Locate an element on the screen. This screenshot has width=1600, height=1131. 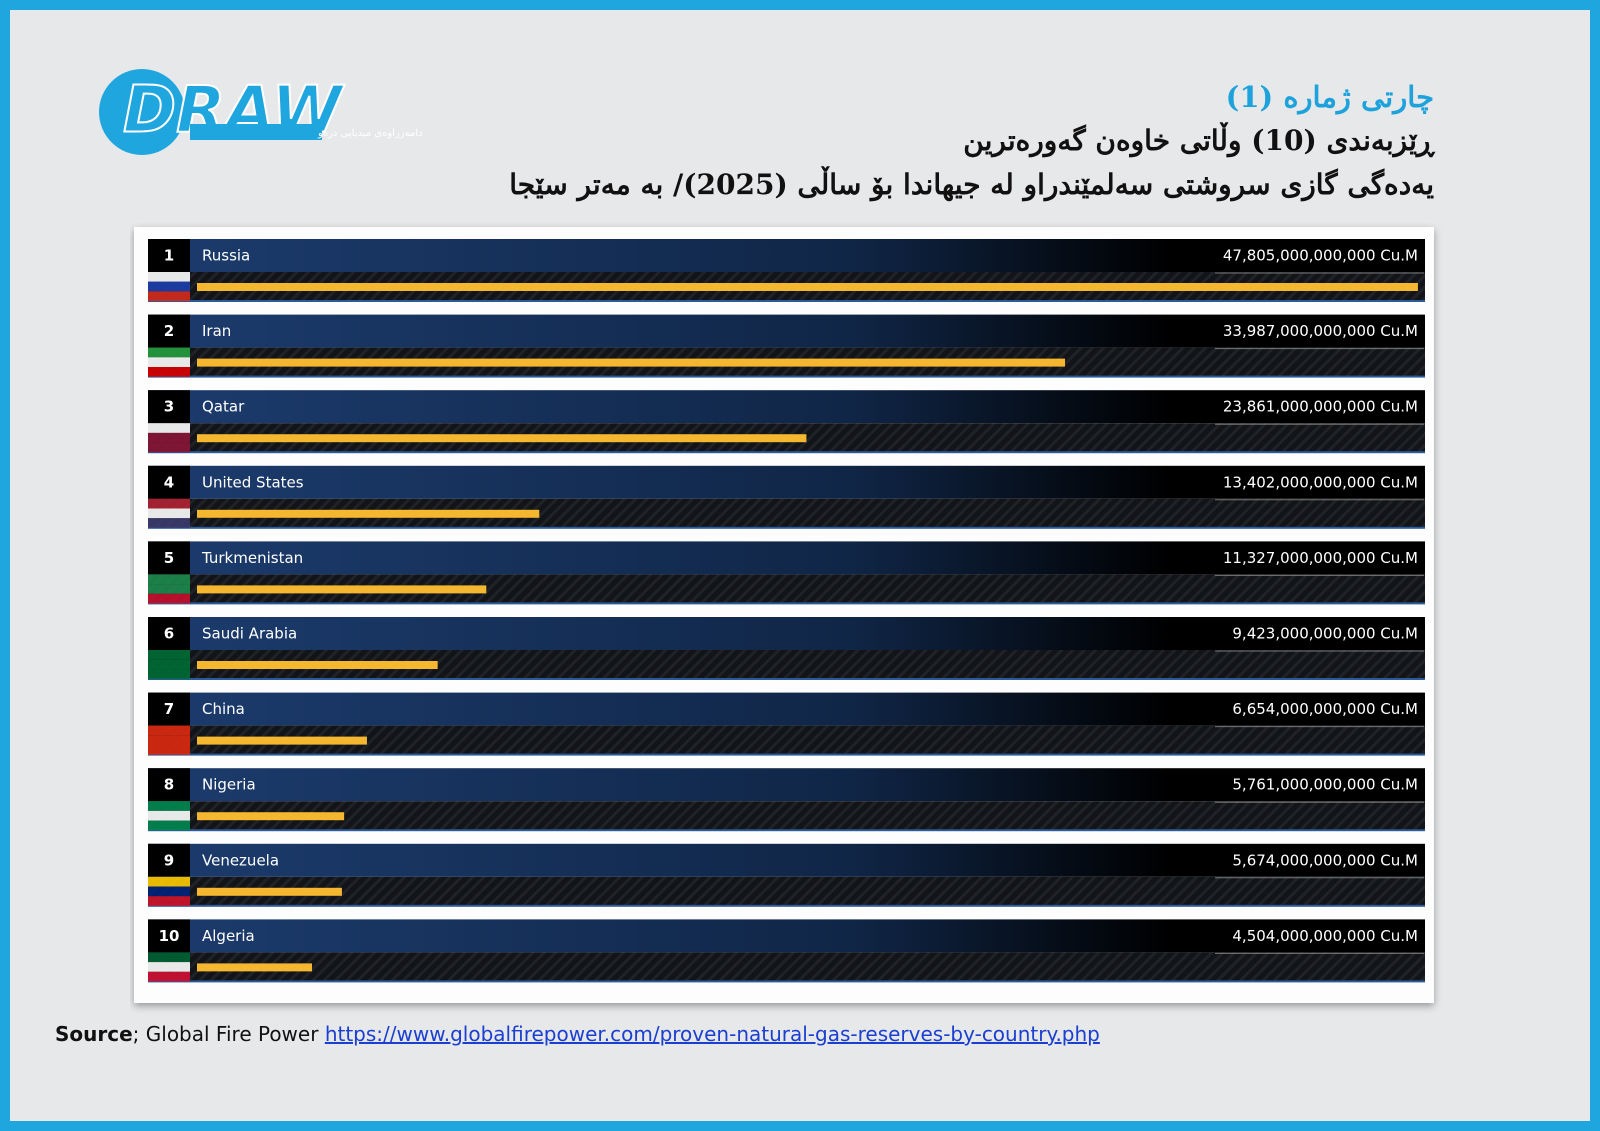
value-label: 33,987,000,000,000 Cu.M is located at coordinates (1320, 331).